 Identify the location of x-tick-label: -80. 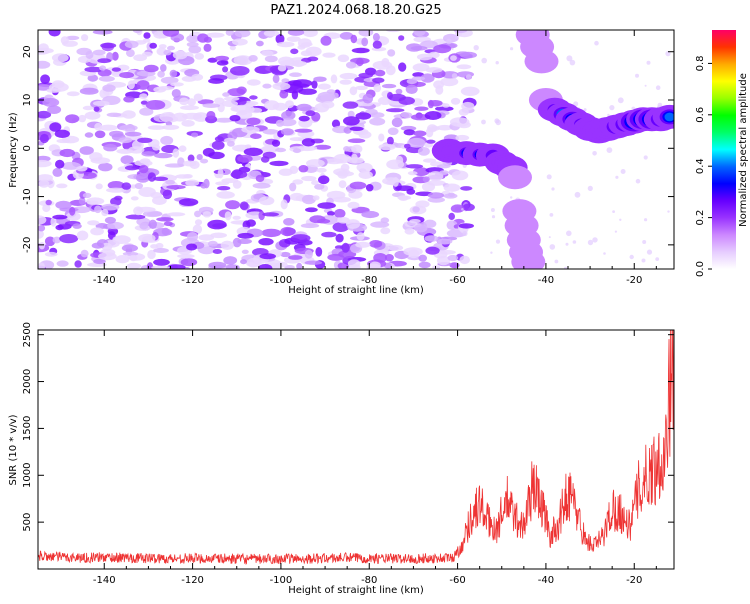
(369, 580).